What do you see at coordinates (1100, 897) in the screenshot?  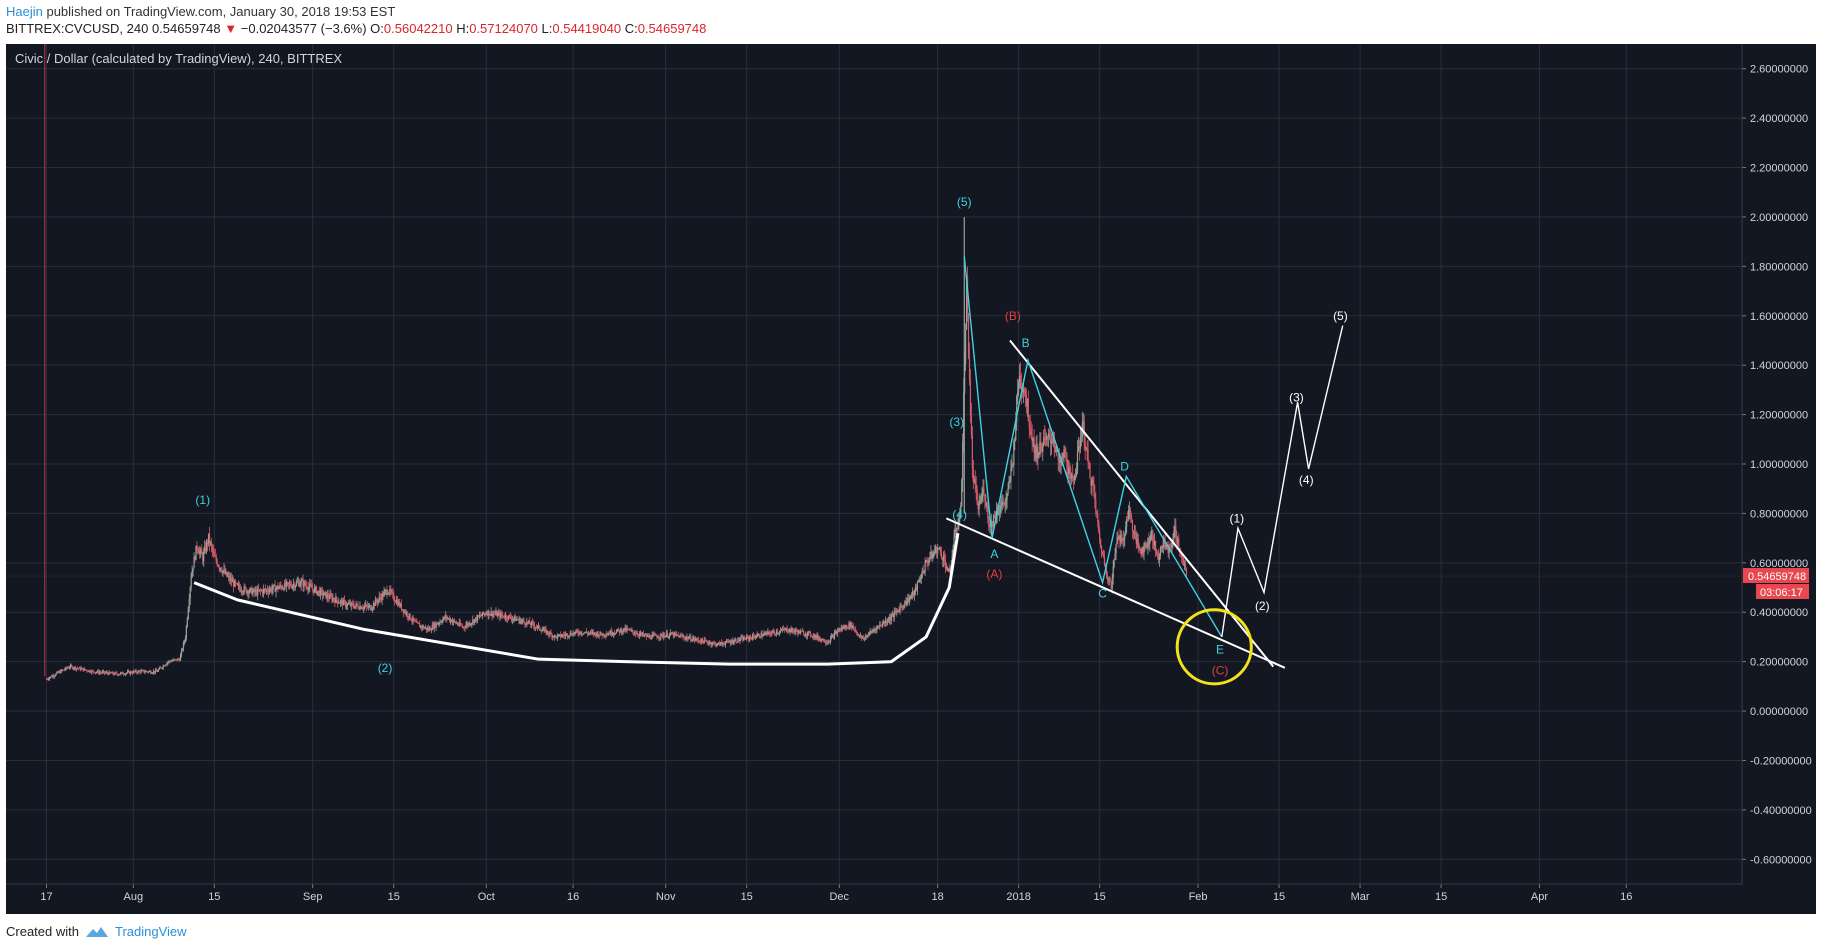 I see `x-tick-label: 15` at bounding box center [1100, 897].